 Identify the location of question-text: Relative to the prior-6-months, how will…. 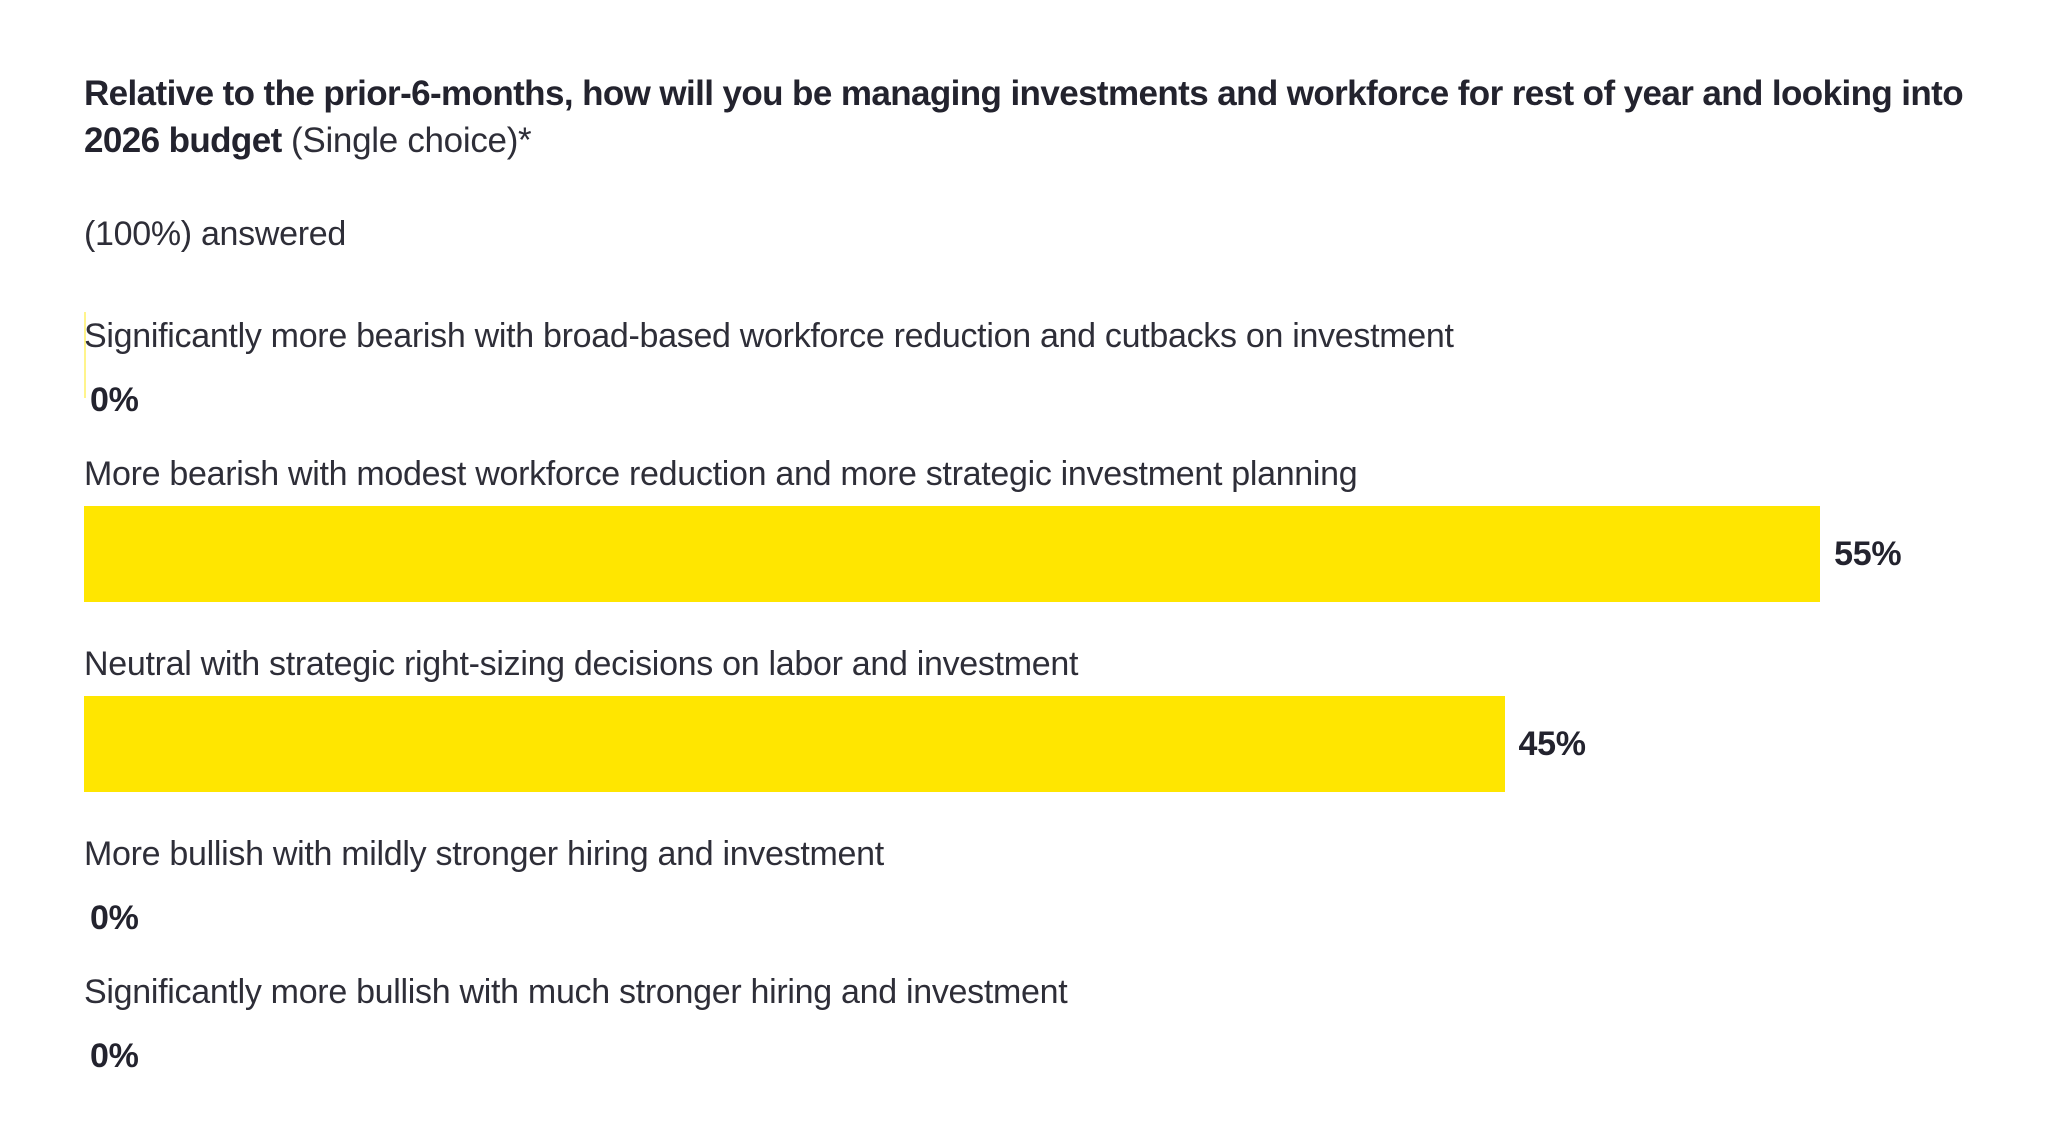
(1024, 117).